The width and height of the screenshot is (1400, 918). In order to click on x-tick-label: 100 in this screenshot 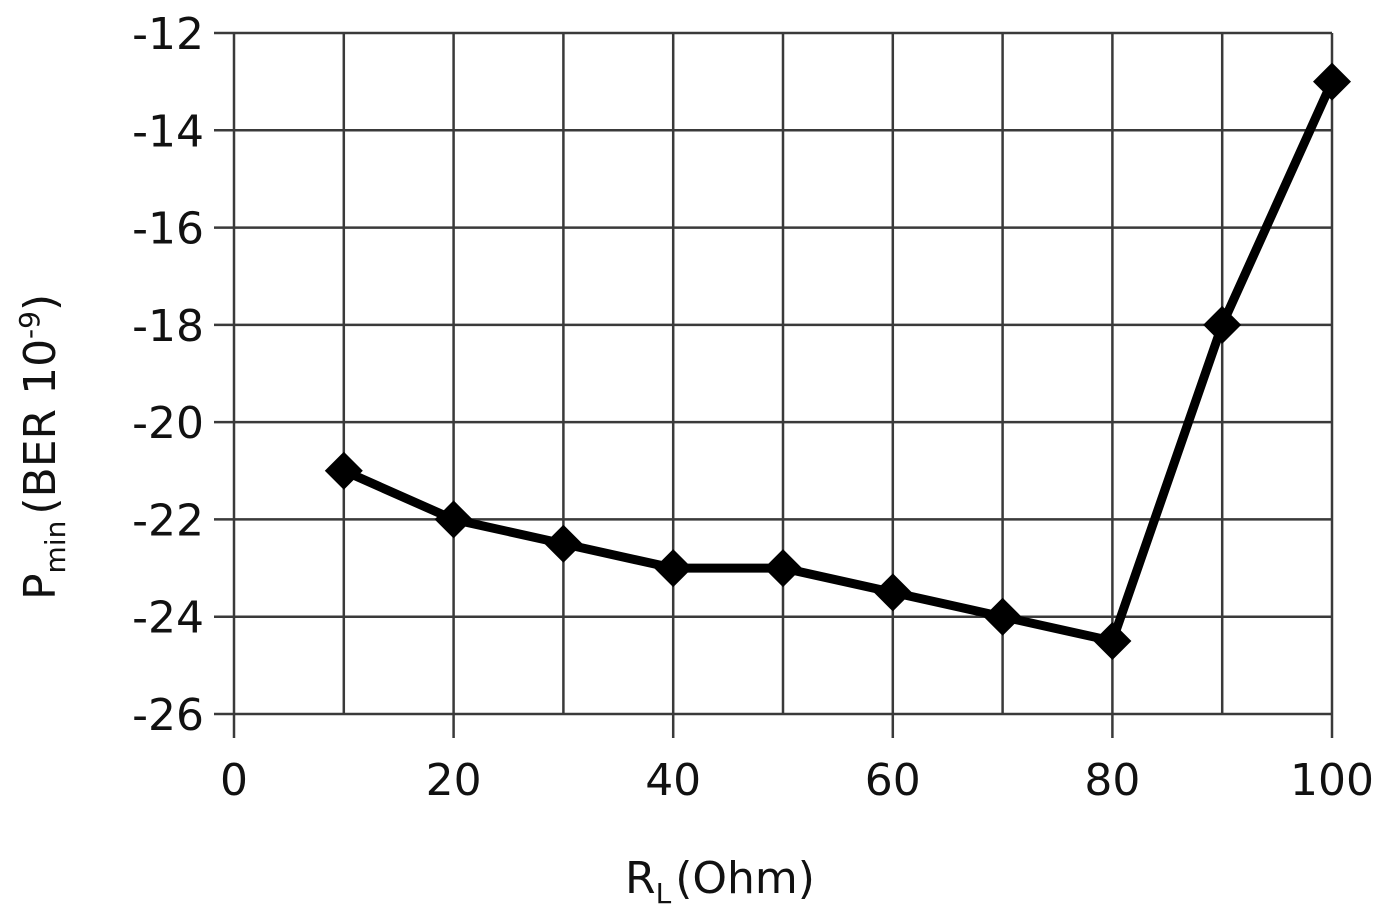, I will do `click(1332, 780)`.